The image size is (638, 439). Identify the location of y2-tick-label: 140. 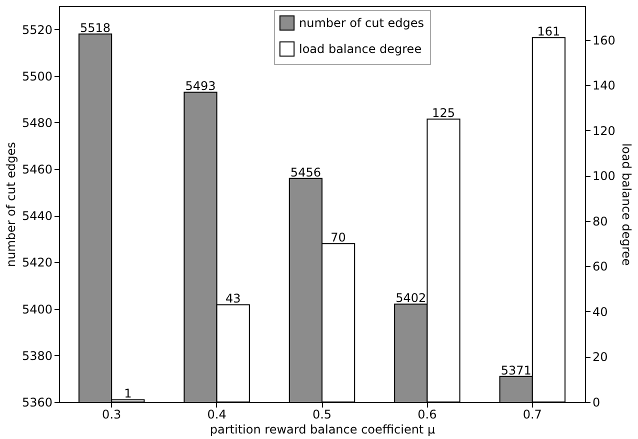
(604, 85).